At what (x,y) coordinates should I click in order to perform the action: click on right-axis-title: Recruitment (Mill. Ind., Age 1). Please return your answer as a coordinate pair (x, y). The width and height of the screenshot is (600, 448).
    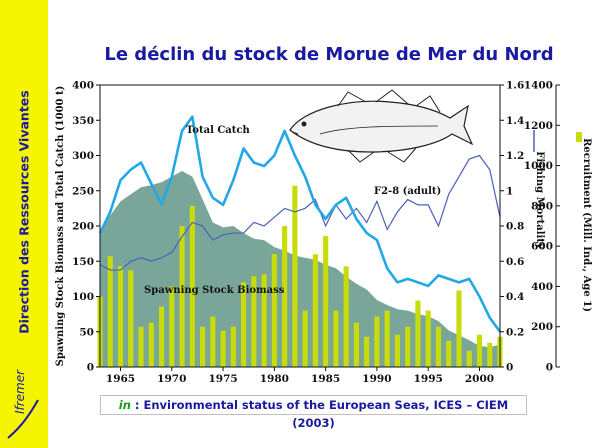
    Looking at the image, I should click on (586, 225).